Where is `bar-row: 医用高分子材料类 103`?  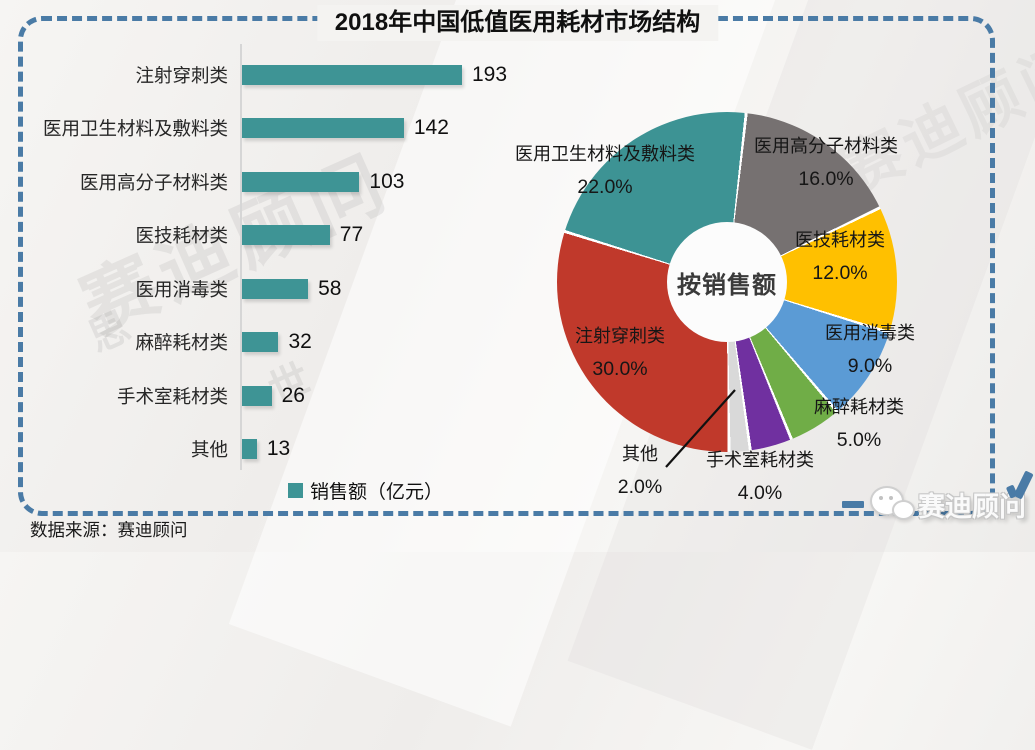
bar-row: 医用高分子材料类 103 is located at coordinates (268, 182).